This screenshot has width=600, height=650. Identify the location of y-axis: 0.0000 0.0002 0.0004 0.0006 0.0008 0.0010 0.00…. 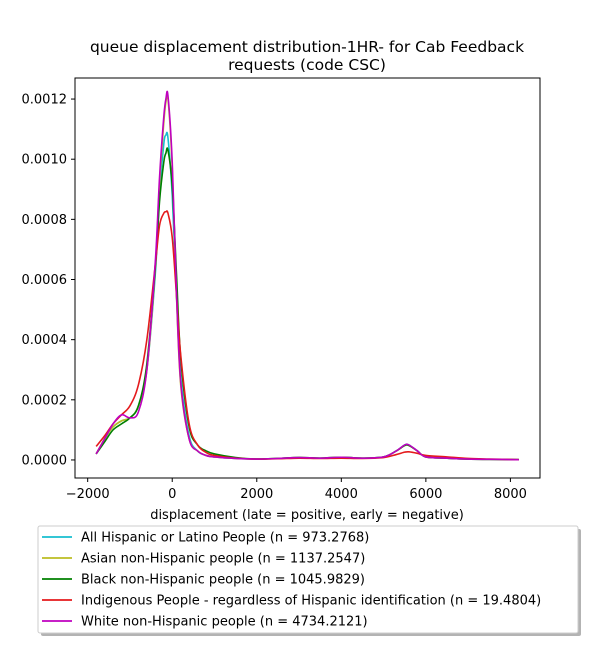
(48, 280).